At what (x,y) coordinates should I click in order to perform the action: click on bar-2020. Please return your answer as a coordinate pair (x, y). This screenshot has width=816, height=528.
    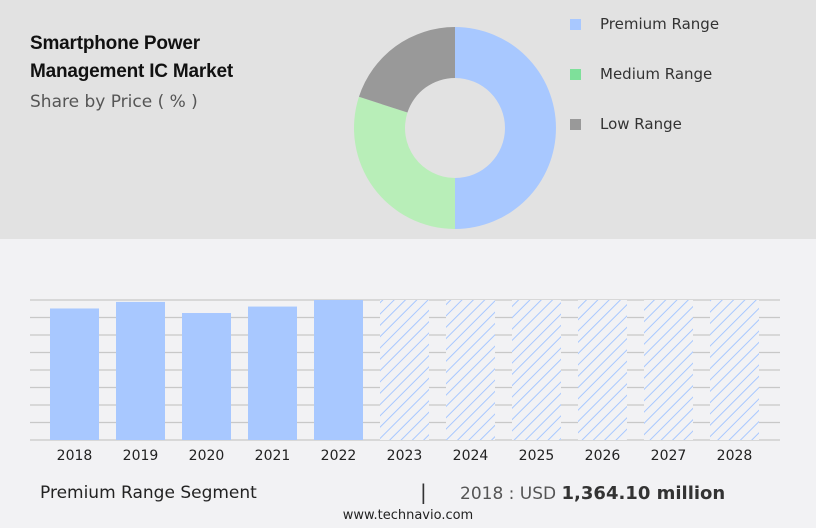
    Looking at the image, I should click on (206, 376).